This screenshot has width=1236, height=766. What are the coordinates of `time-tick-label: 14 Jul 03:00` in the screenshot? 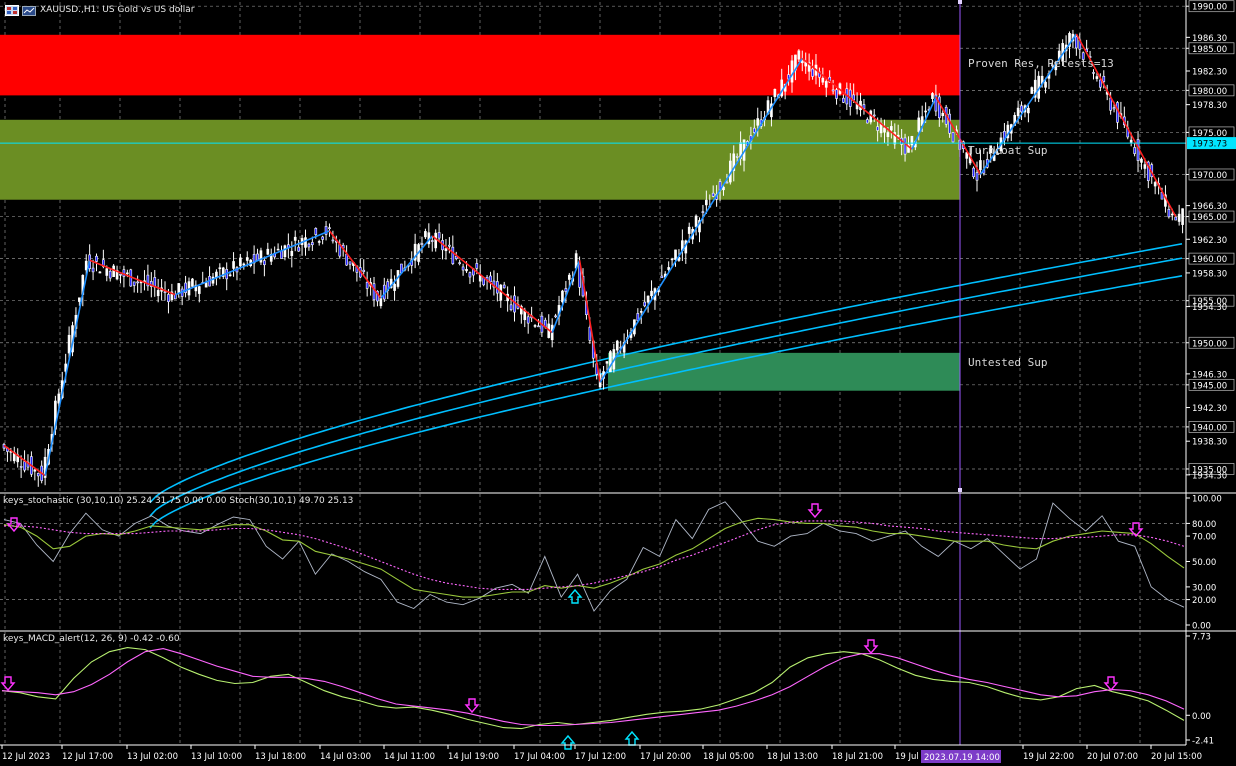 It's located at (345, 757).